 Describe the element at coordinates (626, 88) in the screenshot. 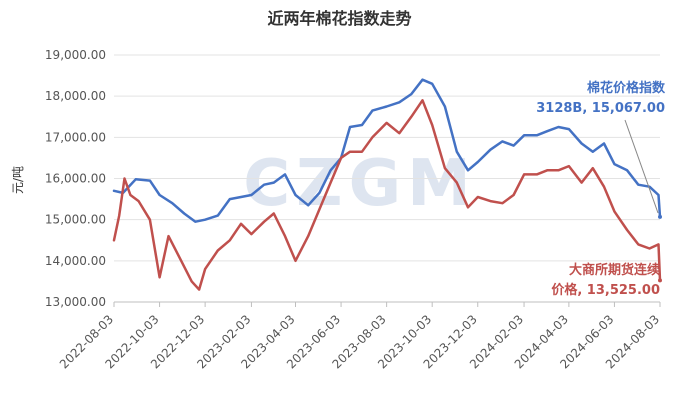

I see `series-1-end-label: 棉花价格指数` at that location.